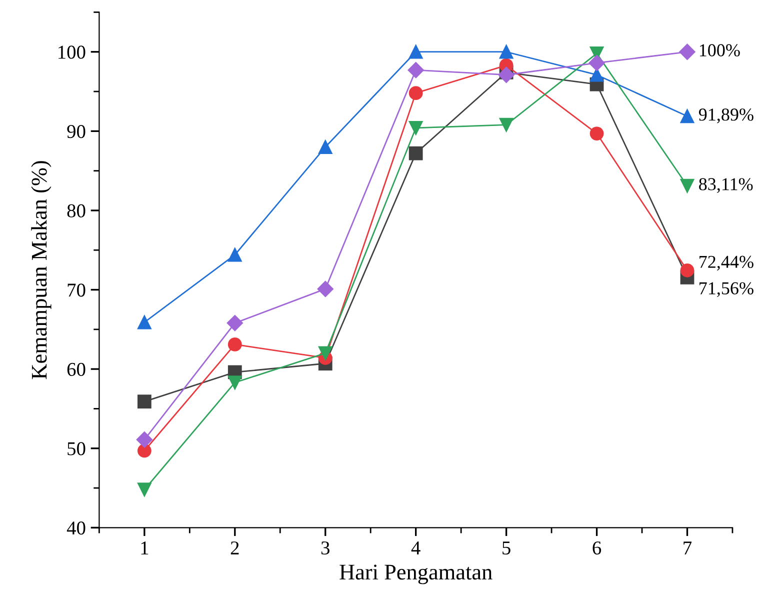 This screenshot has height=610, width=763. Describe the element at coordinates (506, 548) in the screenshot. I see `x-tick-label: 5` at that location.